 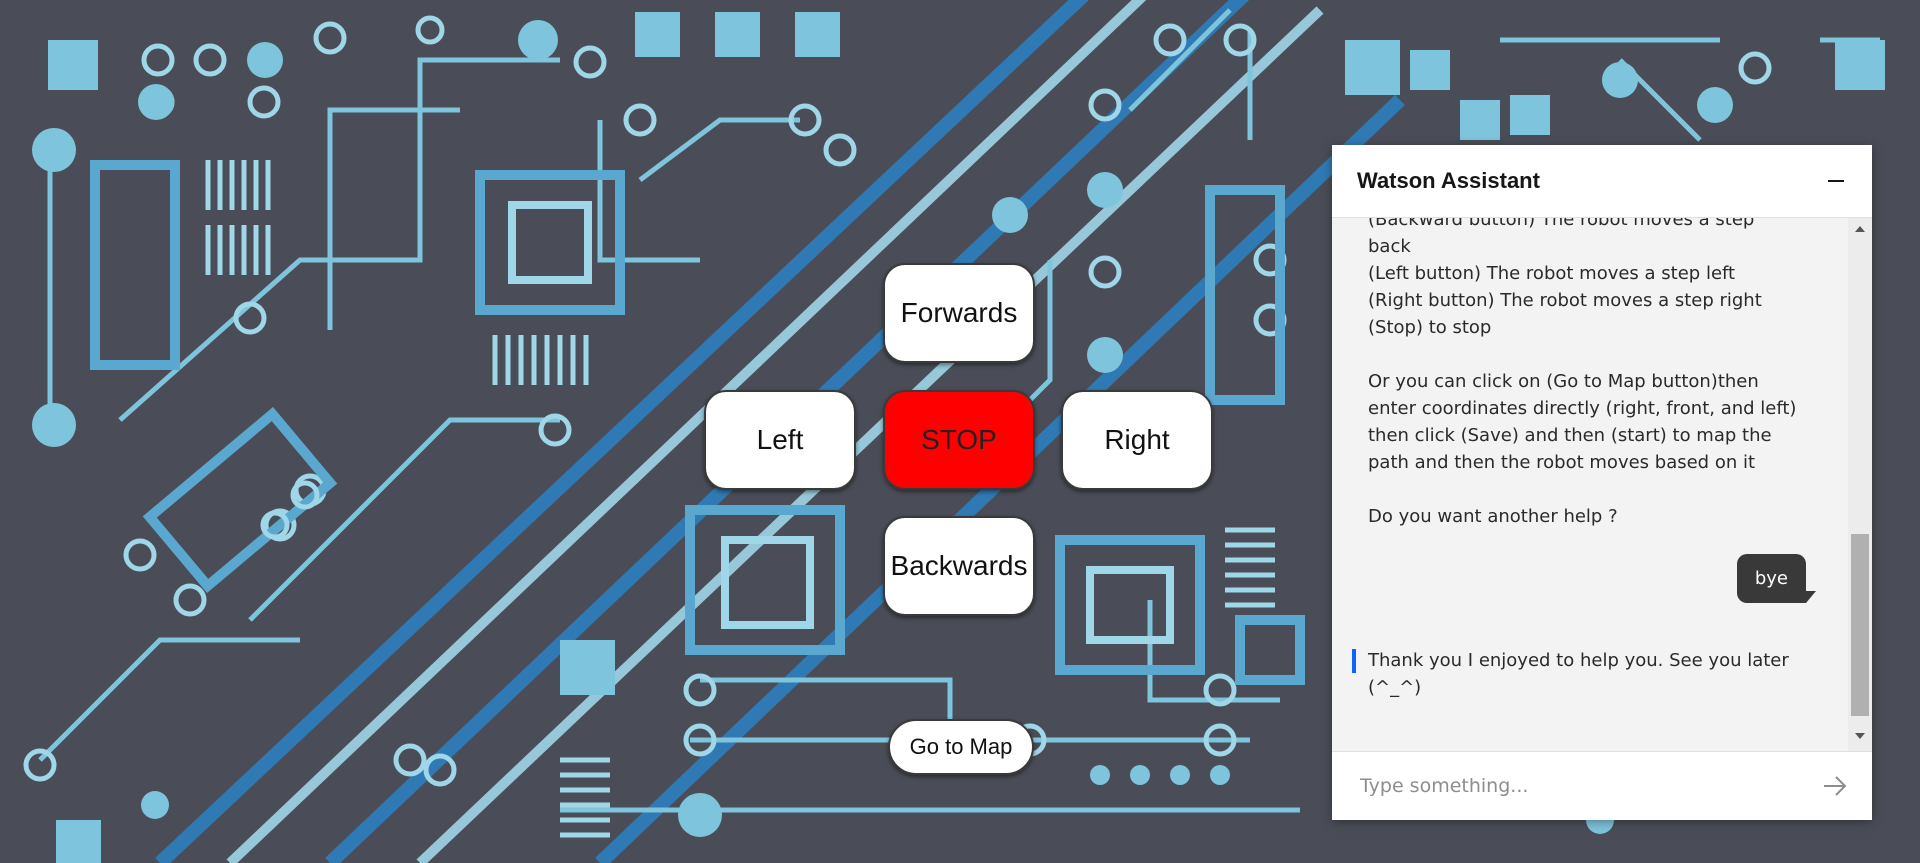 I want to click on backward-button: Backwards, so click(x=959, y=566).